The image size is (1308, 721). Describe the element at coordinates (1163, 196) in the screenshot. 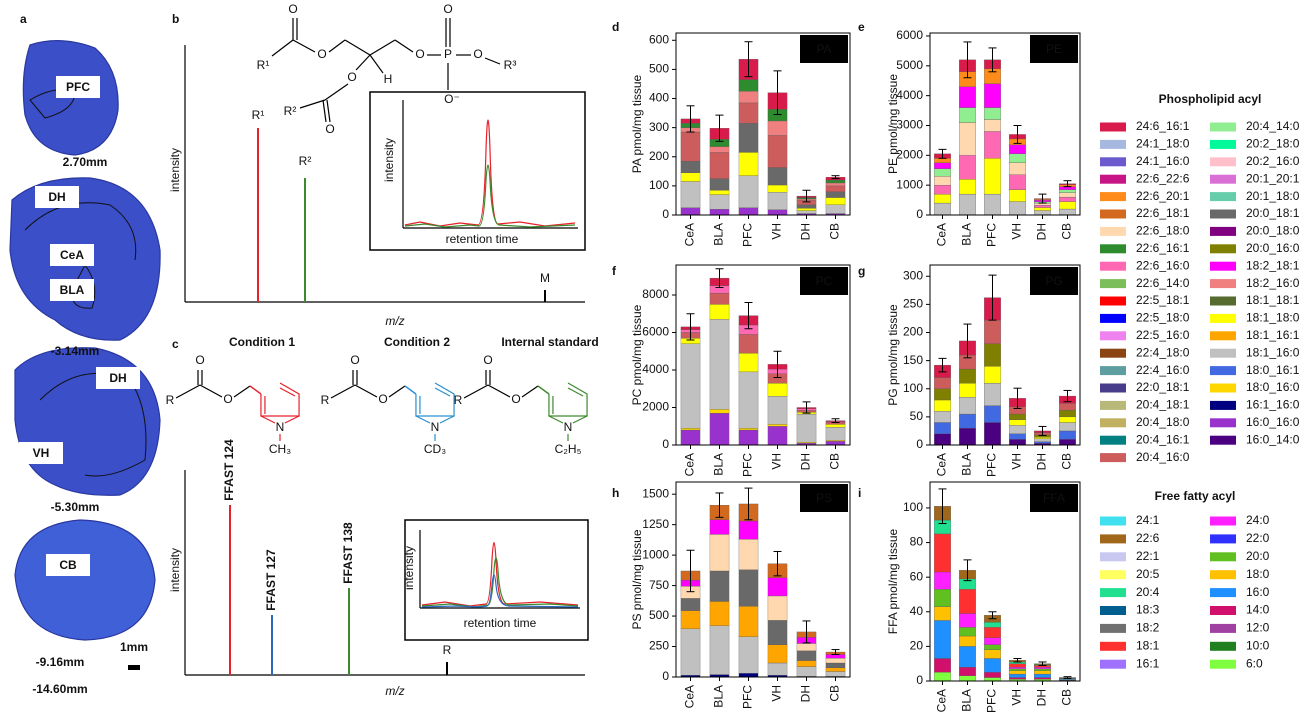

I see `legend-label: 22:6_20:1` at that location.